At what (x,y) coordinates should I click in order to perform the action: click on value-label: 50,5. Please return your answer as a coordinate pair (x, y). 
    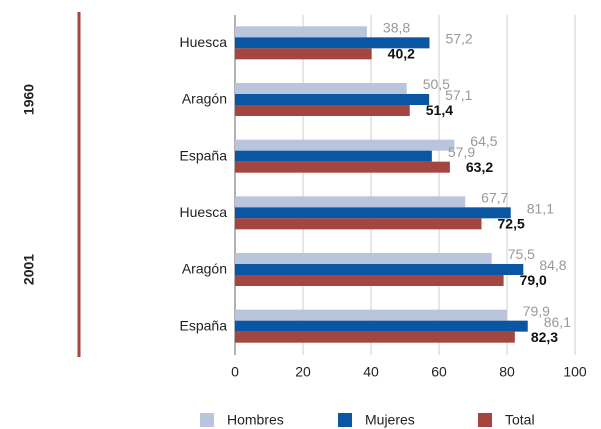
    Looking at the image, I should click on (436, 84).